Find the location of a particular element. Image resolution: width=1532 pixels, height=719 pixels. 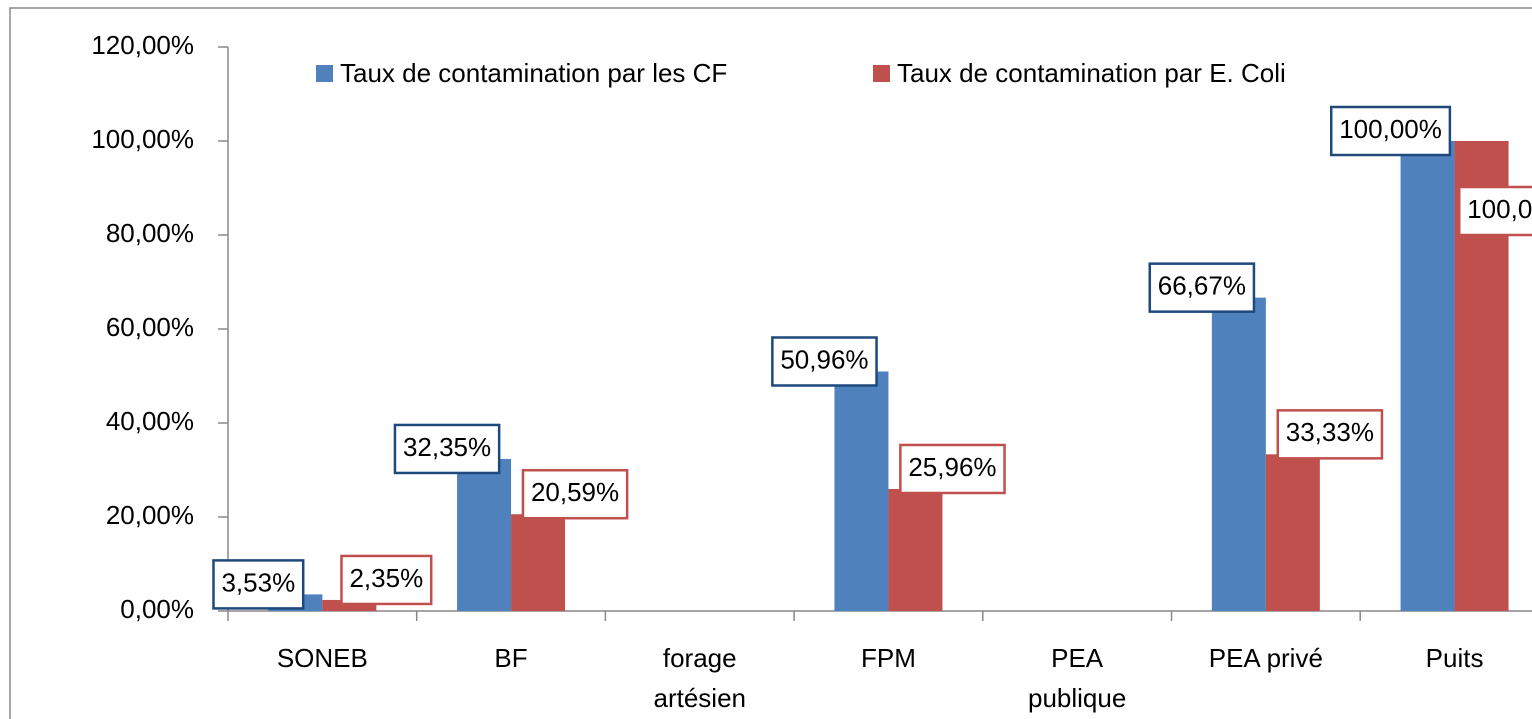

data-label: 3,53% is located at coordinates (258, 582).